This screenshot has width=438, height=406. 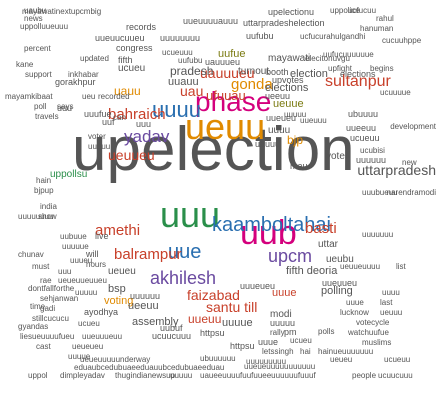 I want to click on word-cloud-word: uppol, so click(x=38, y=376).